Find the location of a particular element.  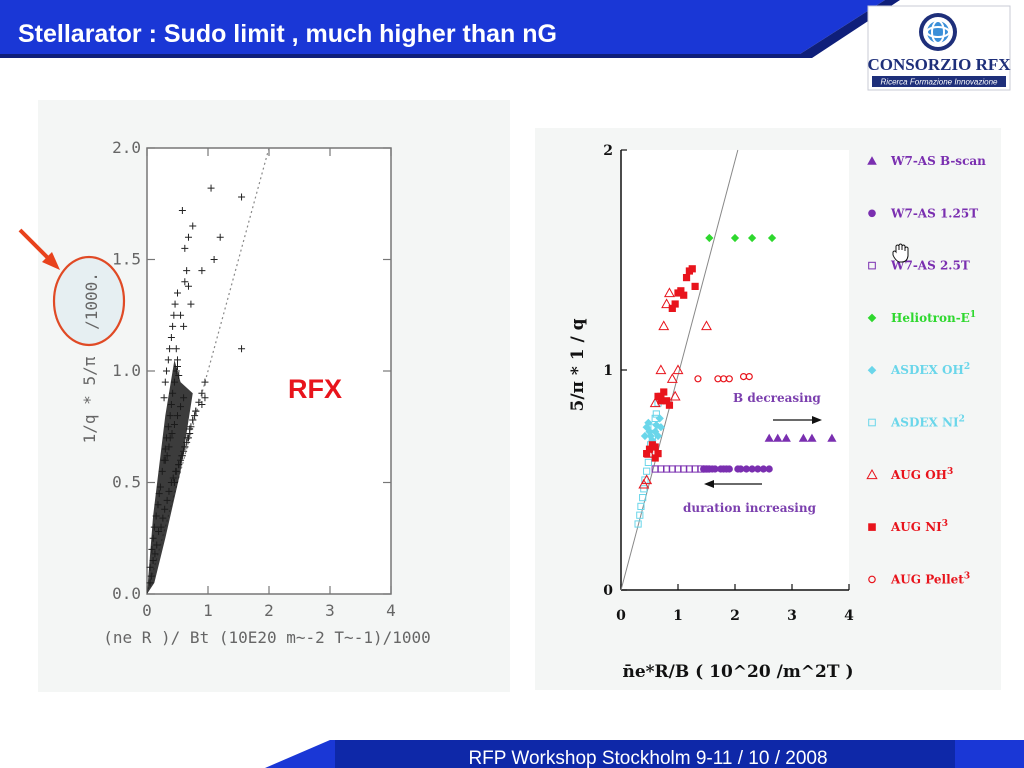

rfx-label: RFX is located at coordinates (315, 389).